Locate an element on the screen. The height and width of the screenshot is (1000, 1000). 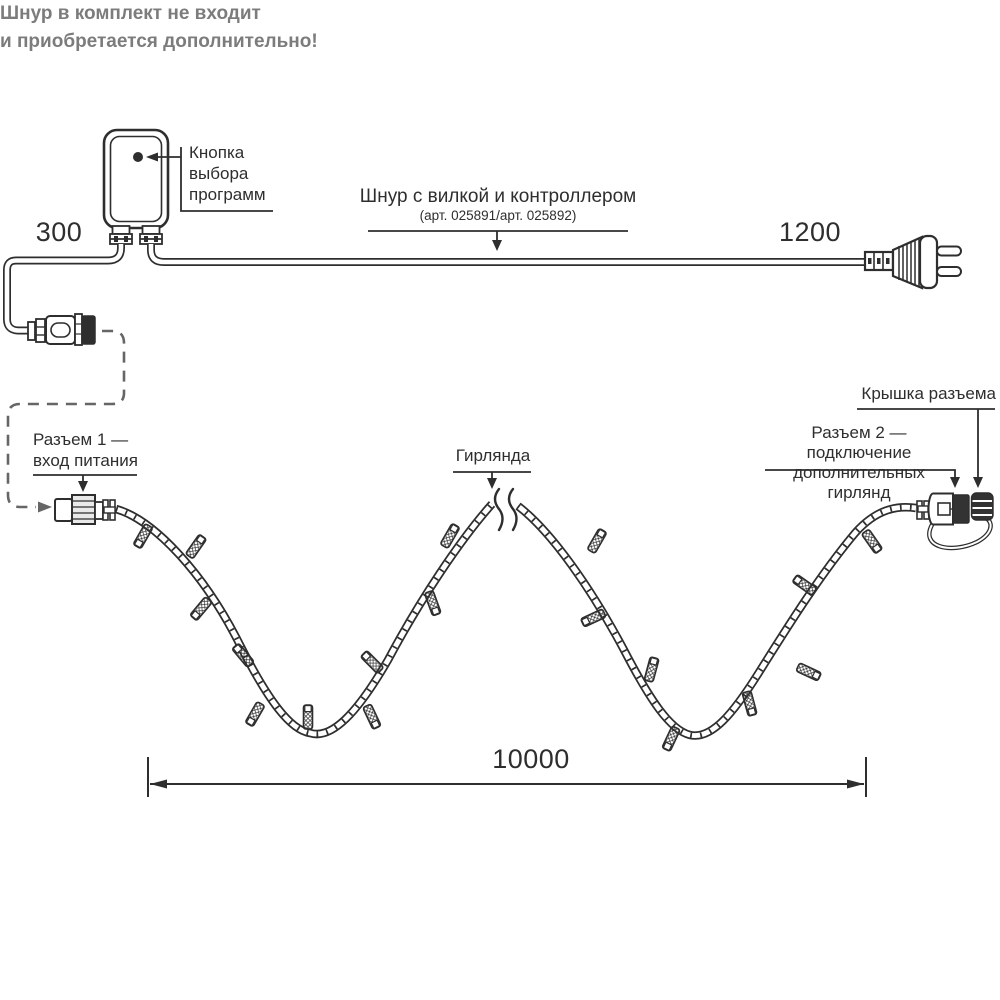
cord-label: Шнур с вилкой и контроллером is located at coordinates (498, 196).